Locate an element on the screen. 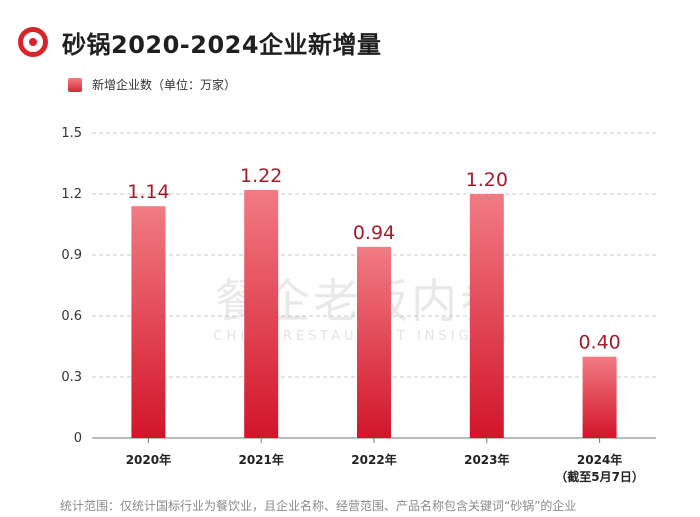 This screenshot has width=700, height=517. x-tick-label: 2020年 is located at coordinates (148, 459).